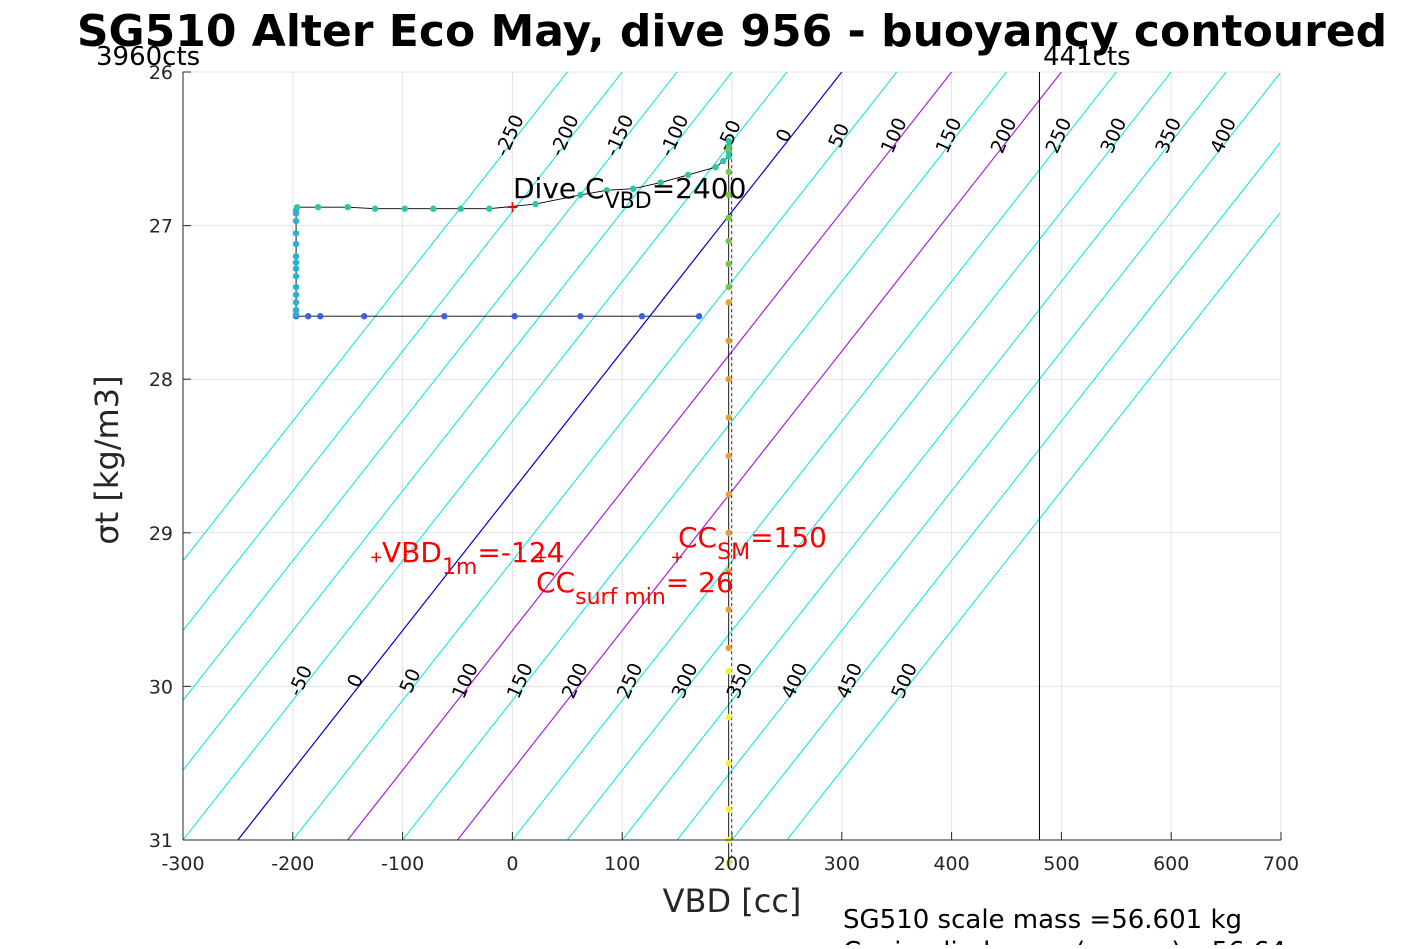 This screenshot has height=949, width=1417. What do you see at coordinates (732, 901) in the screenshot?
I see `x-axis-label: VBD [cc]` at bounding box center [732, 901].